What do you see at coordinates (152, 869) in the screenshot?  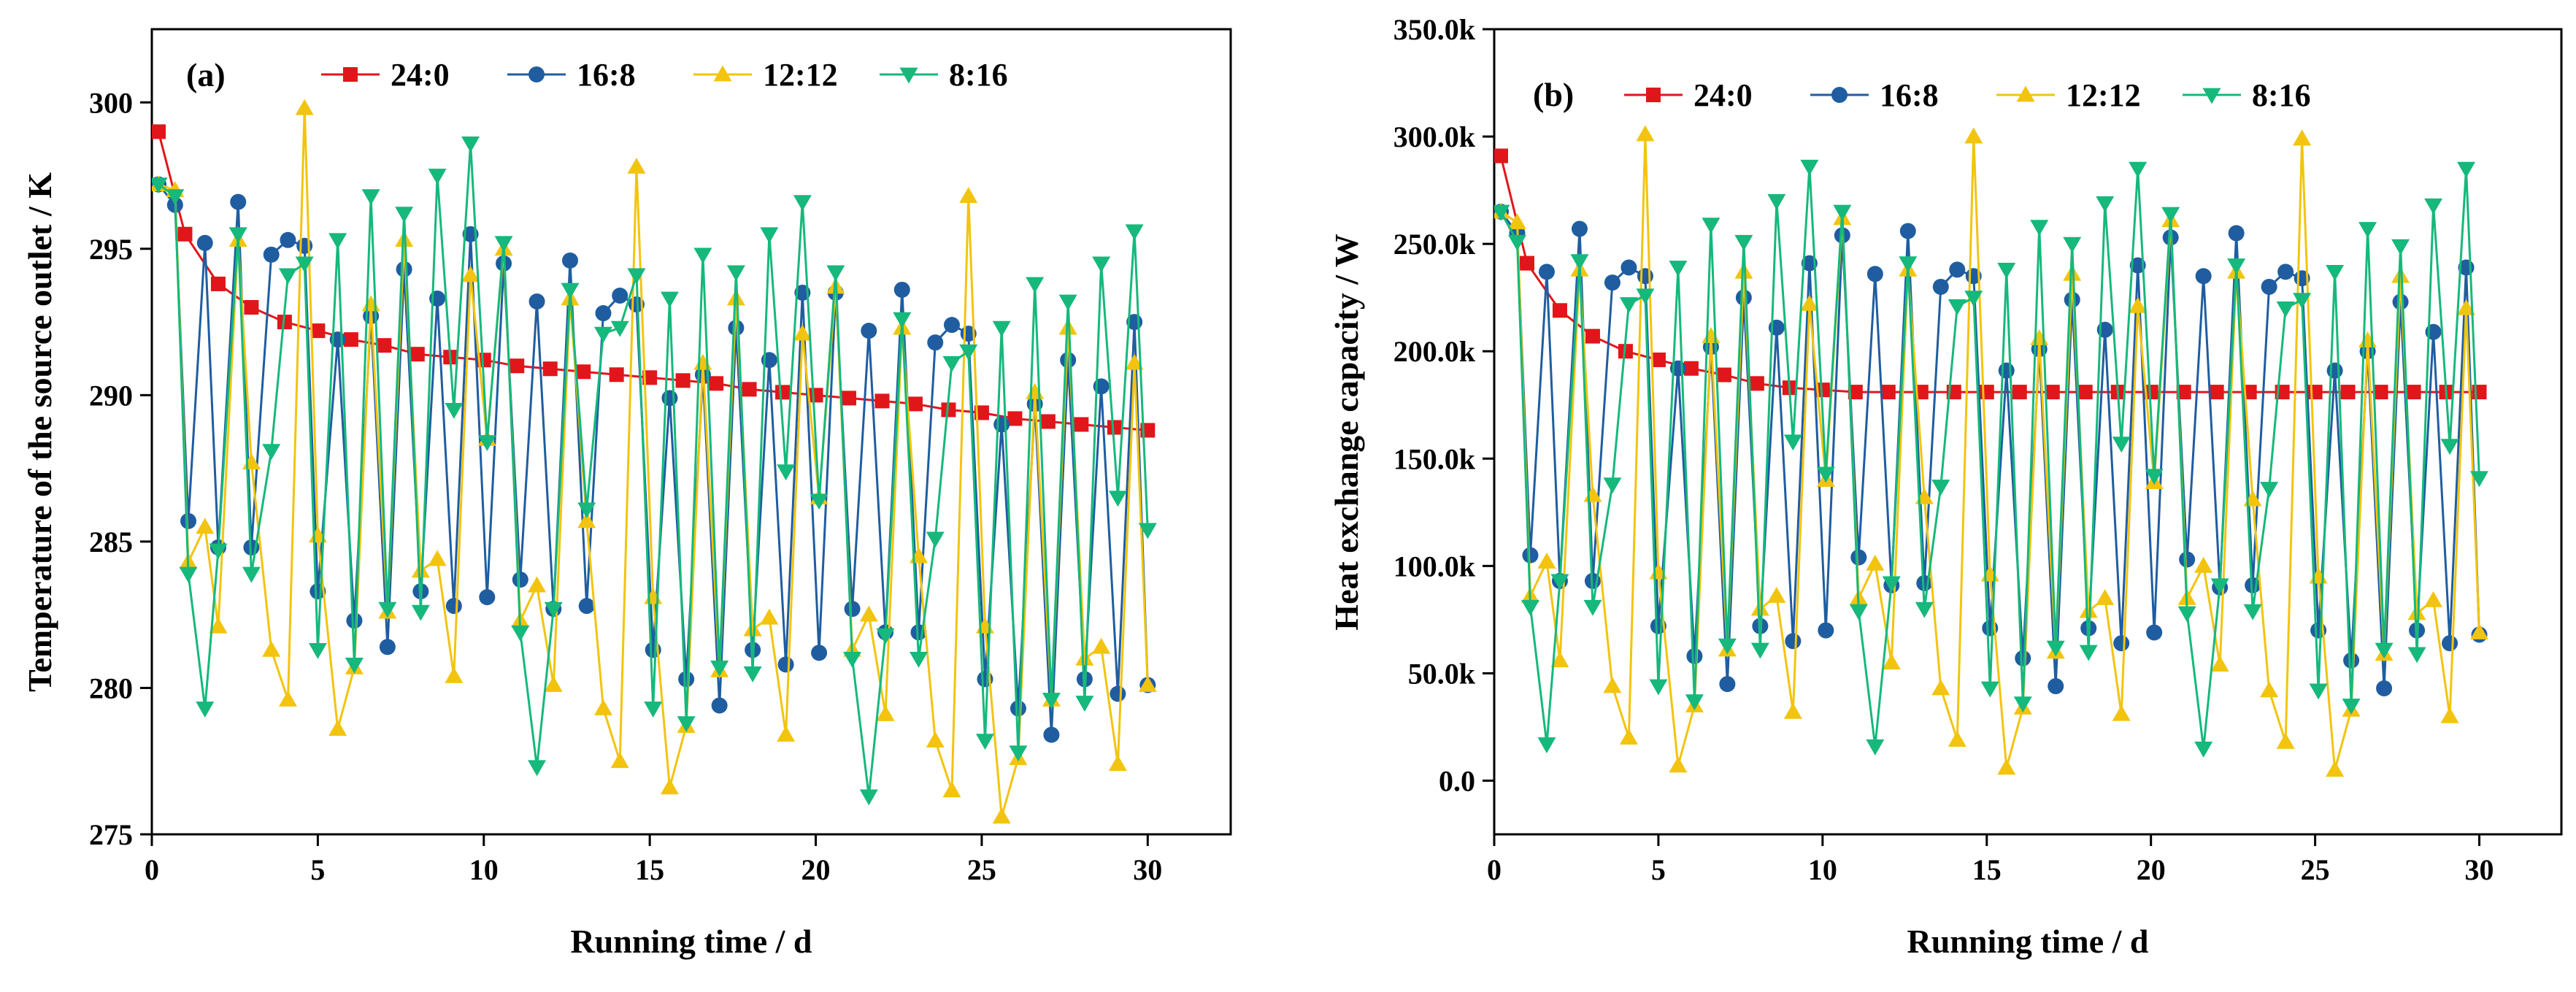 I see `panel-a-xtick-label: 0` at bounding box center [152, 869].